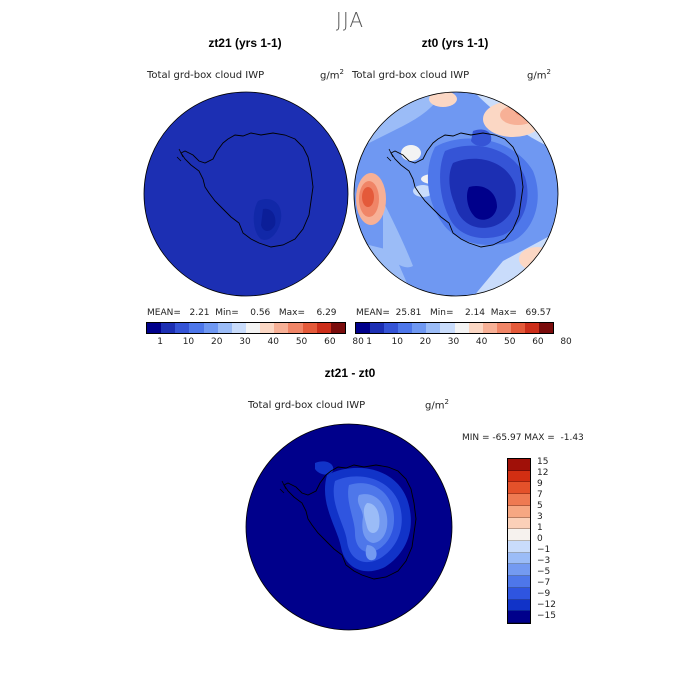 This screenshot has width=700, height=700. Describe the element at coordinates (307, 405) in the screenshot. I see `panel-diff-variable: Total grd-box cloud IWP` at that location.